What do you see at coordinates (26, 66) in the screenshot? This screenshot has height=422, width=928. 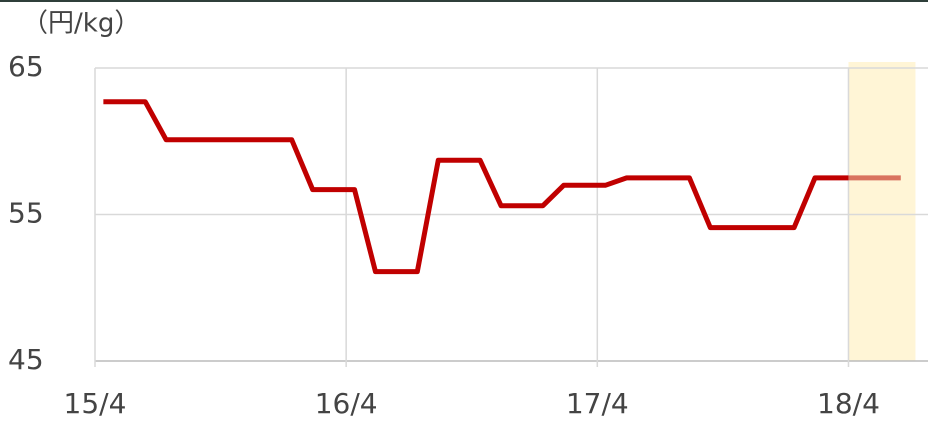 I see `y-tick-label: 65` at bounding box center [26, 66].